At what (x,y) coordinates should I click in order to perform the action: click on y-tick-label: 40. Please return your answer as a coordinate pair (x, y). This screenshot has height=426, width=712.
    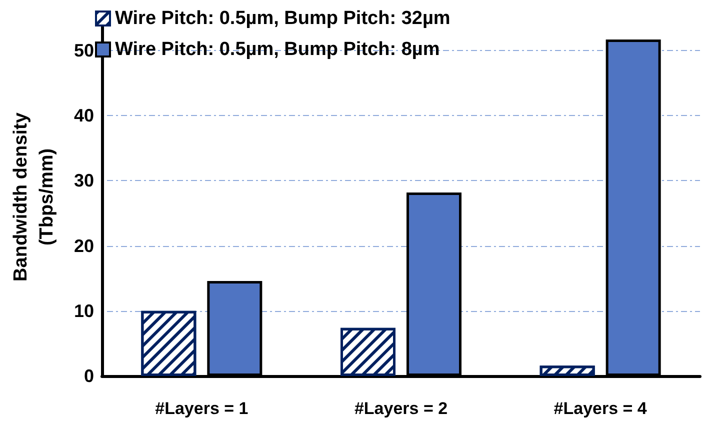
    Looking at the image, I should click on (84, 116).